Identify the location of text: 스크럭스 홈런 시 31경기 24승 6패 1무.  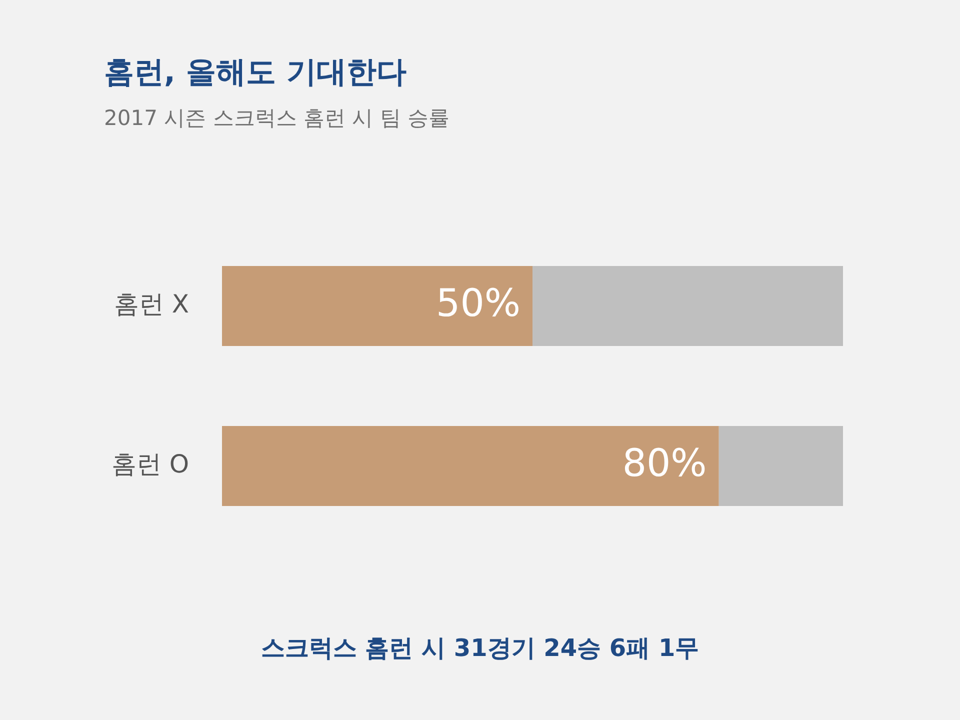
(480, 648).